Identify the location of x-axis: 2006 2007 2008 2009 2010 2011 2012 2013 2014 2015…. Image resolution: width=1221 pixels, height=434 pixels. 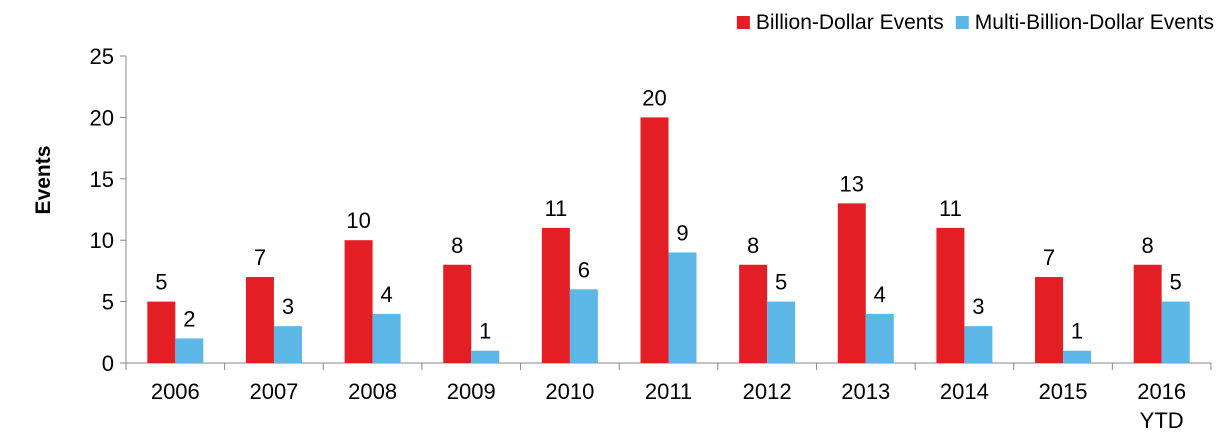
(668, 397).